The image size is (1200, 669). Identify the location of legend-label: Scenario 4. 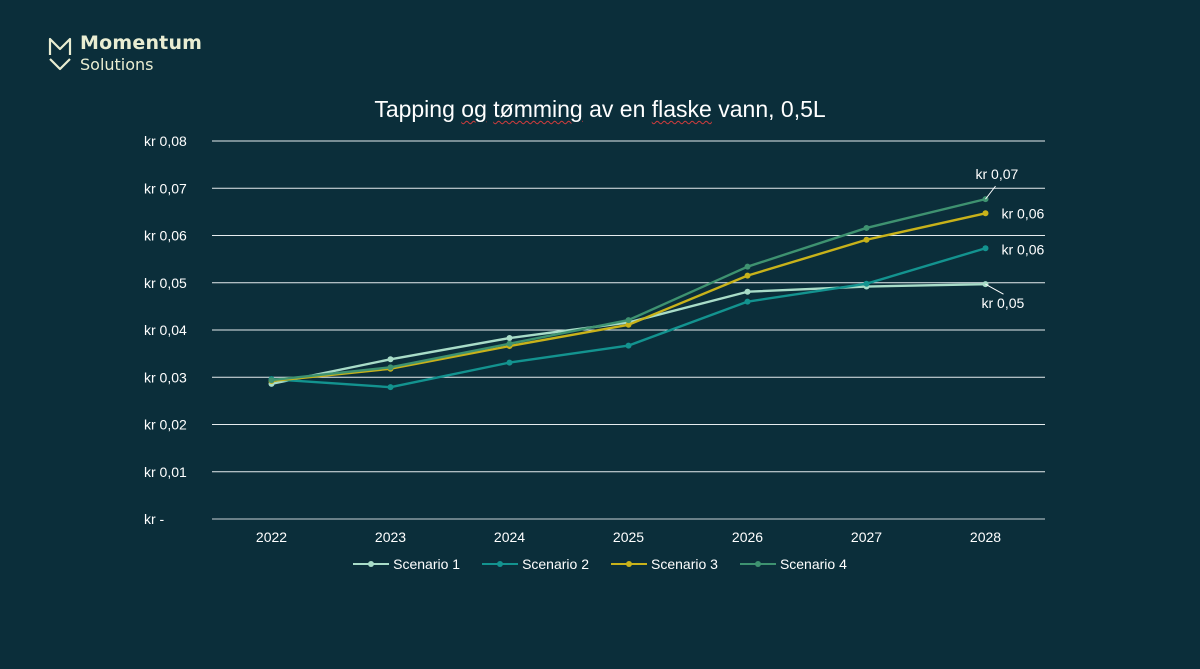
(813, 564).